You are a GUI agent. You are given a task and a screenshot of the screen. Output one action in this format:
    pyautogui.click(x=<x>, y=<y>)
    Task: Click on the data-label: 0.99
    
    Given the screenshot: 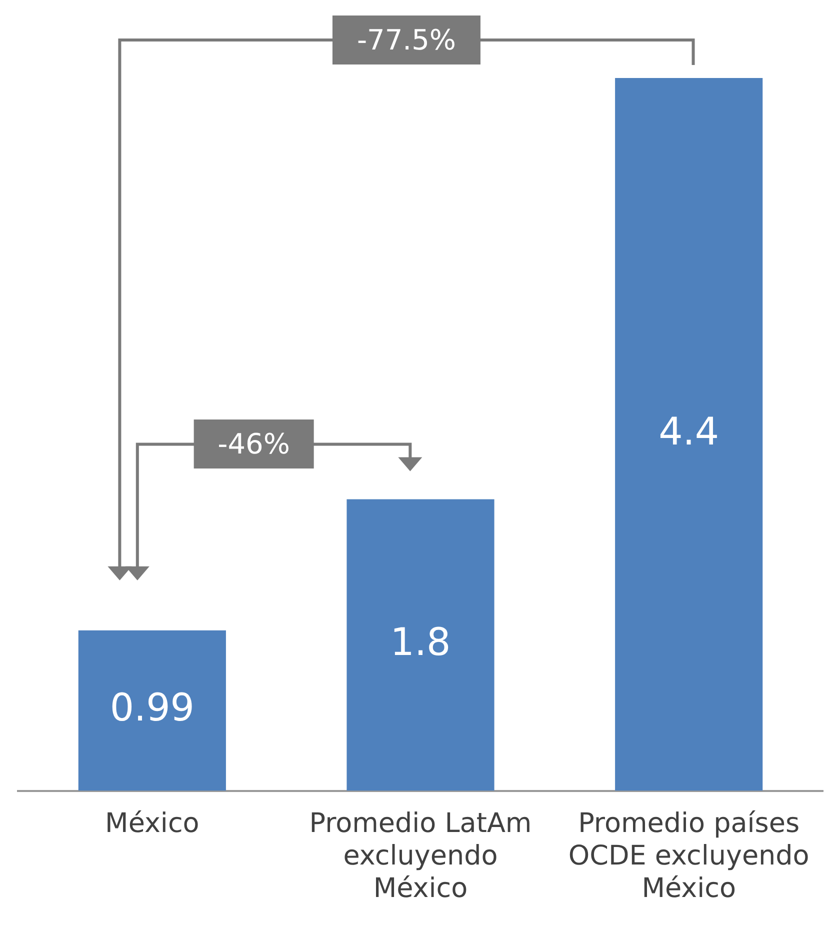 What is the action you would take?
    pyautogui.click(x=152, y=707)
    